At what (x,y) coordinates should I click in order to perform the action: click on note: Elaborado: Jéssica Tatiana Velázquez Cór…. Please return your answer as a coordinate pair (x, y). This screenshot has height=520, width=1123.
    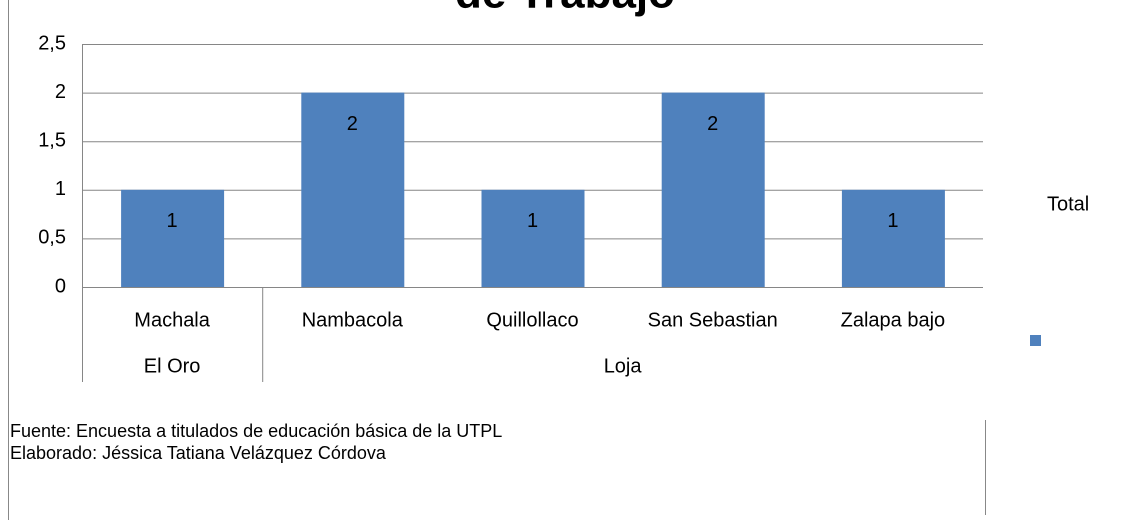
    Looking at the image, I should click on (198, 453).